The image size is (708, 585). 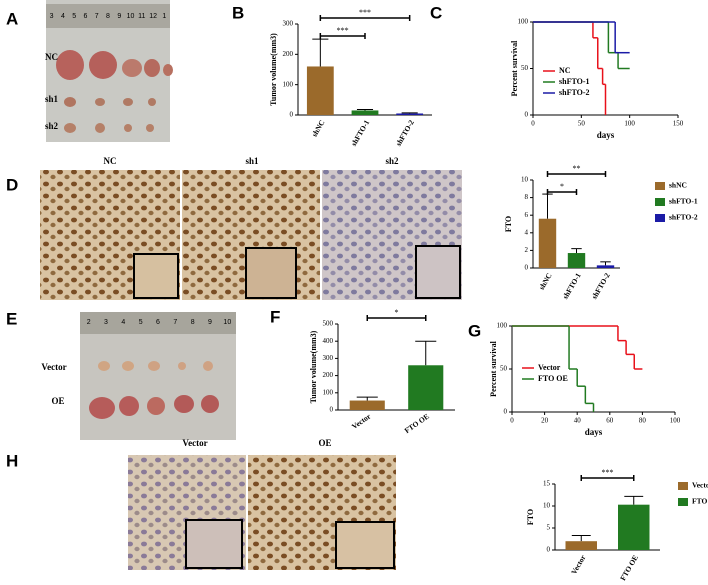 I want to click on ruler-number: 9, so click(x=210, y=322).